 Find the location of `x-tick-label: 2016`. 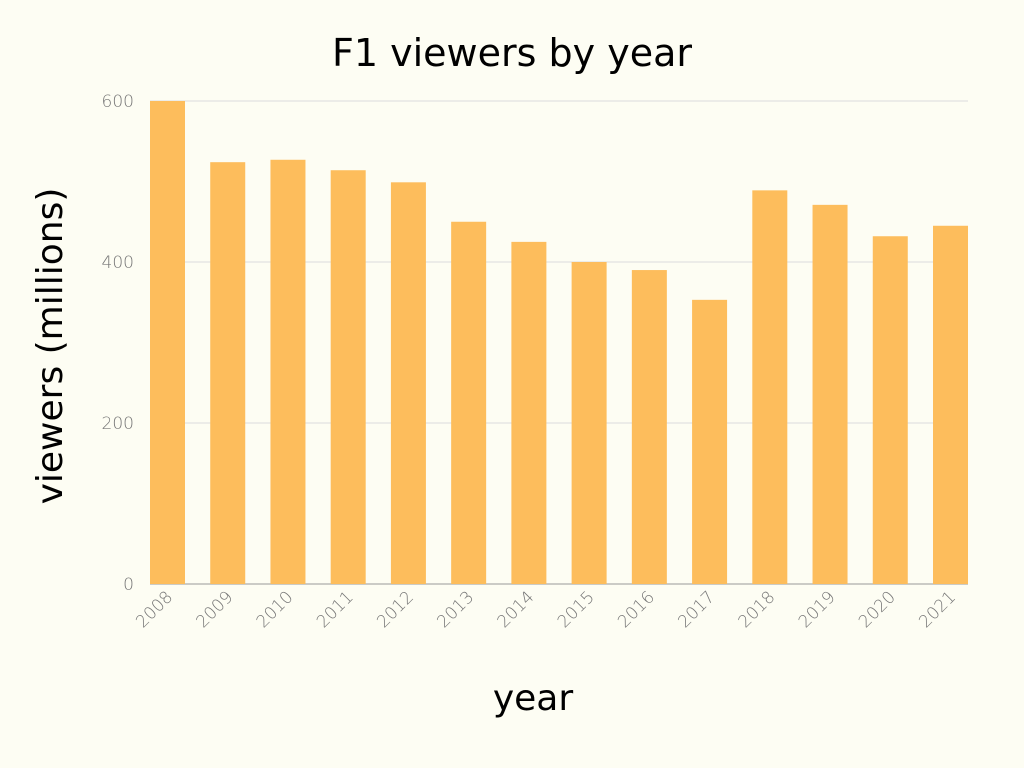

x-tick-label: 2016 is located at coordinates (636, 609).